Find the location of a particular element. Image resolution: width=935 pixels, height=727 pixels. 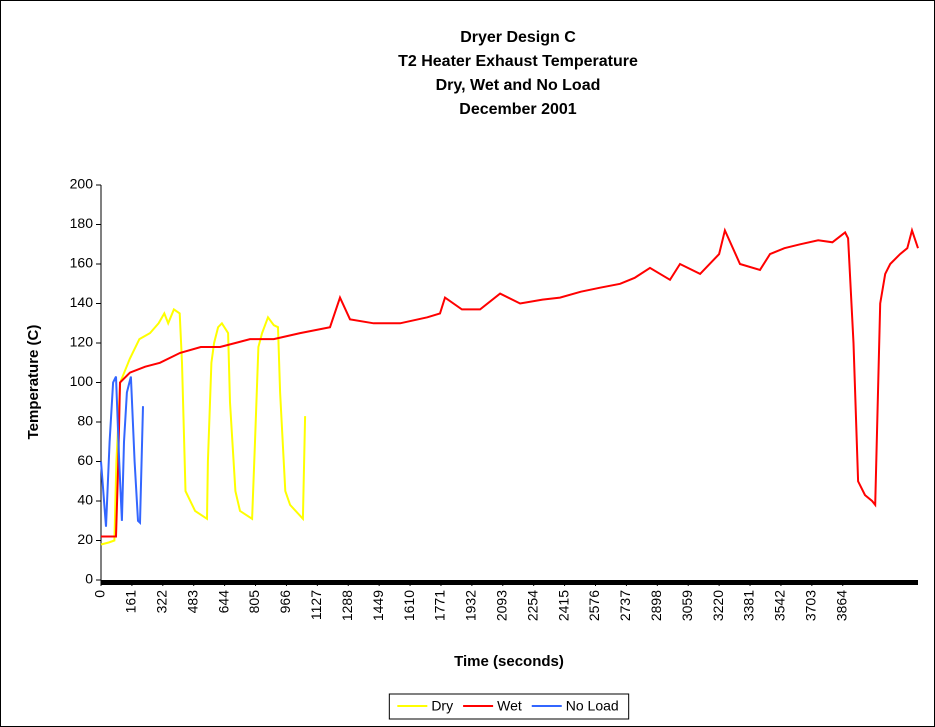

chart-title: Dryer Design C is located at coordinates (518, 37).